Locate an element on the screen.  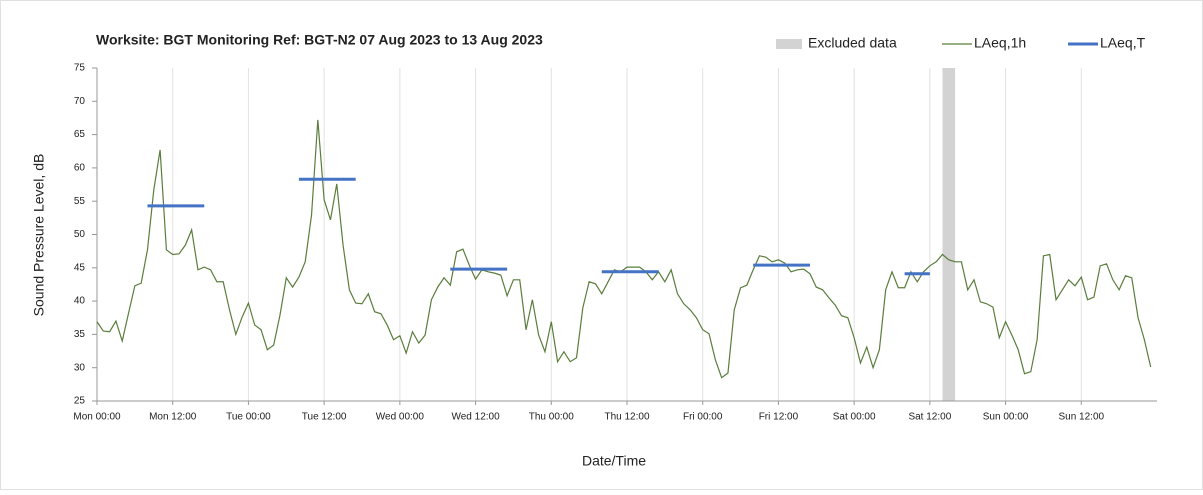
x-tick-label: Mon 12:00 is located at coordinates (173, 417).